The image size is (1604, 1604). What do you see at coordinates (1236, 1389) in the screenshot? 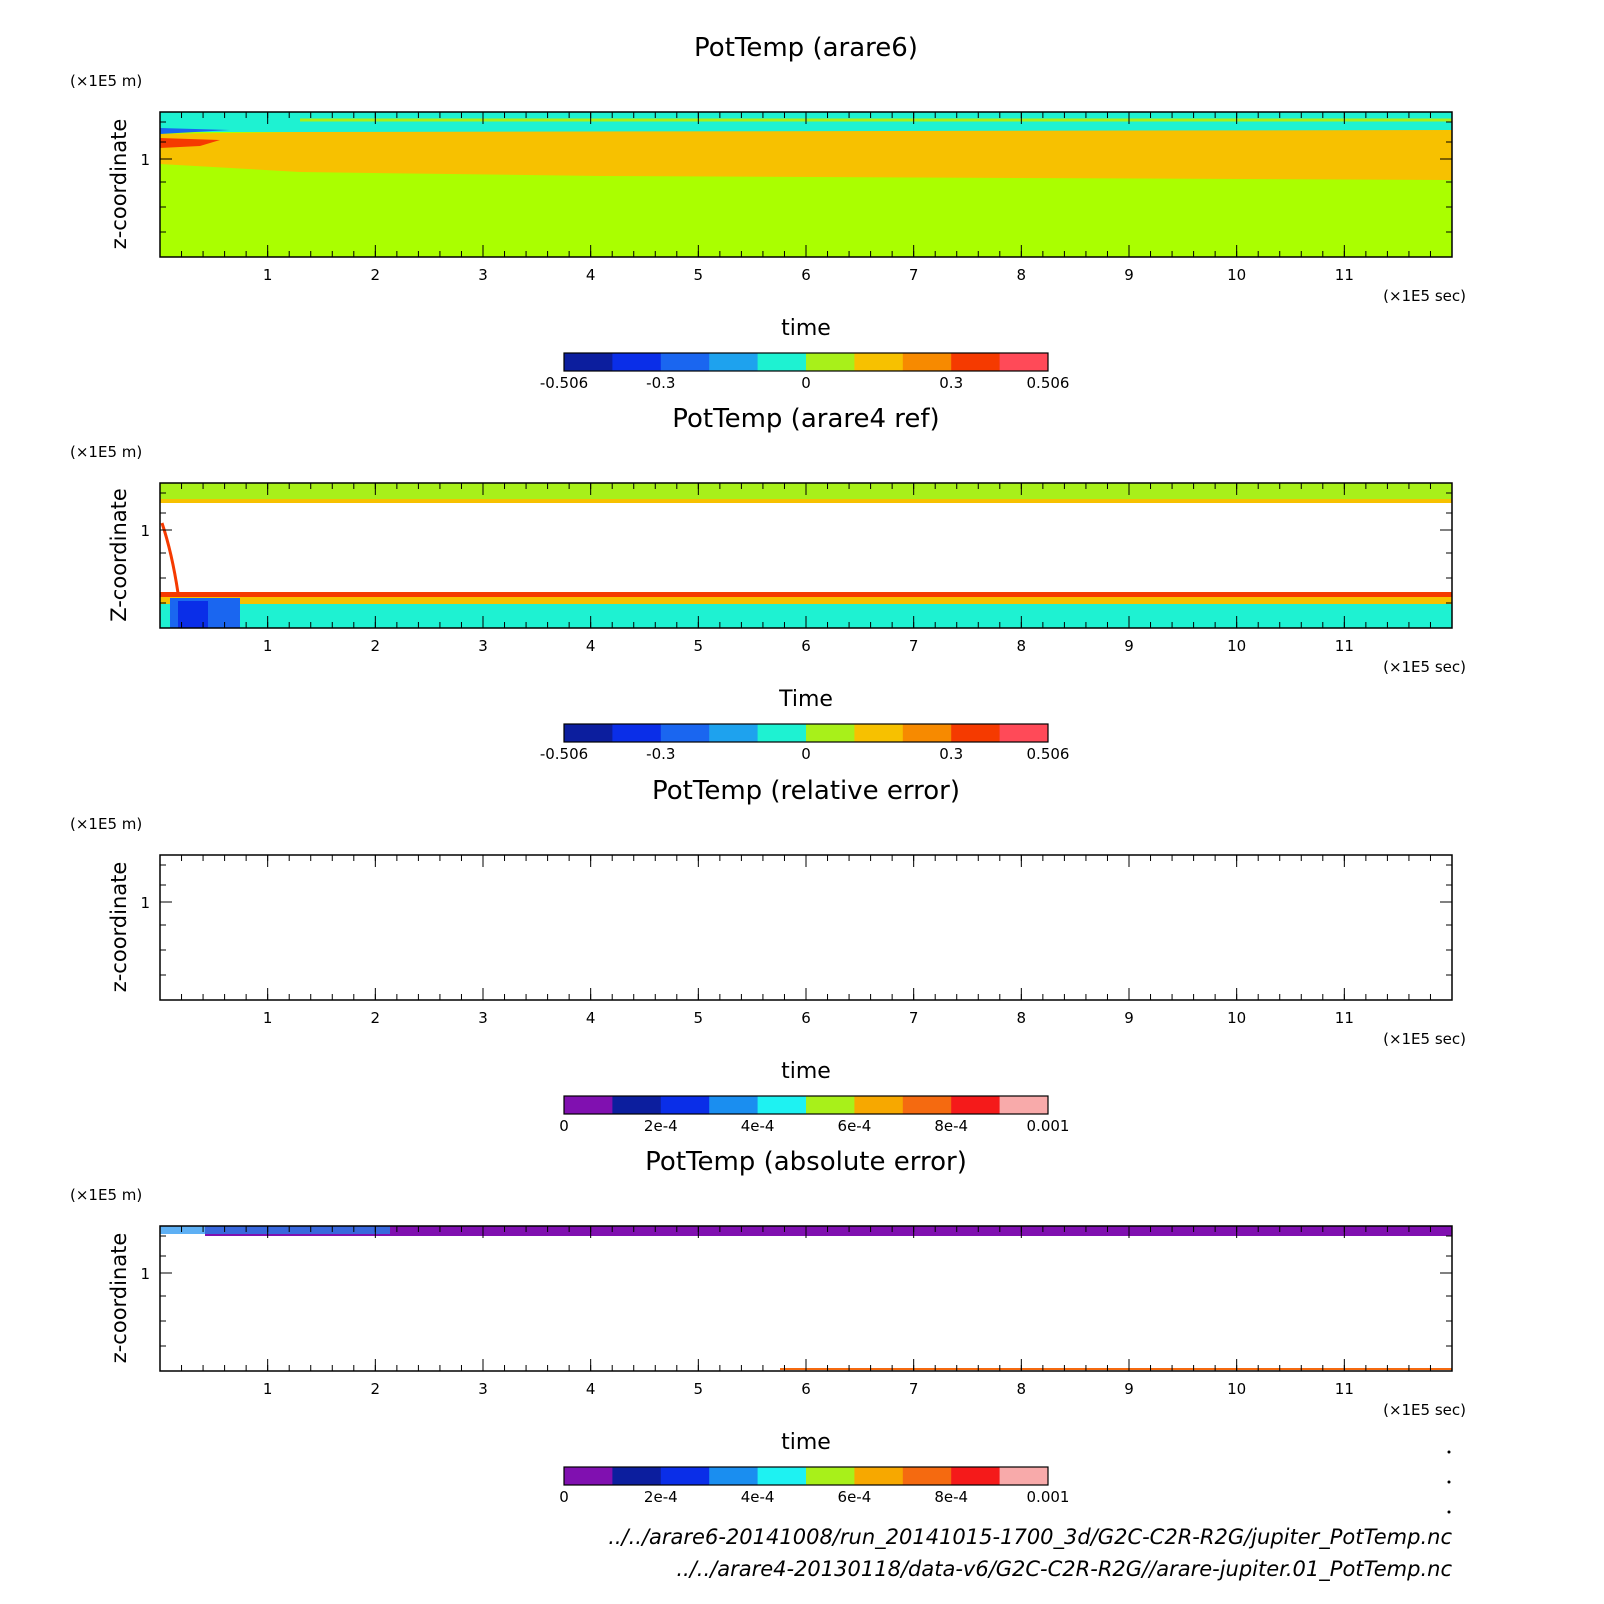
I see `x-tick-label: 10` at bounding box center [1236, 1389].